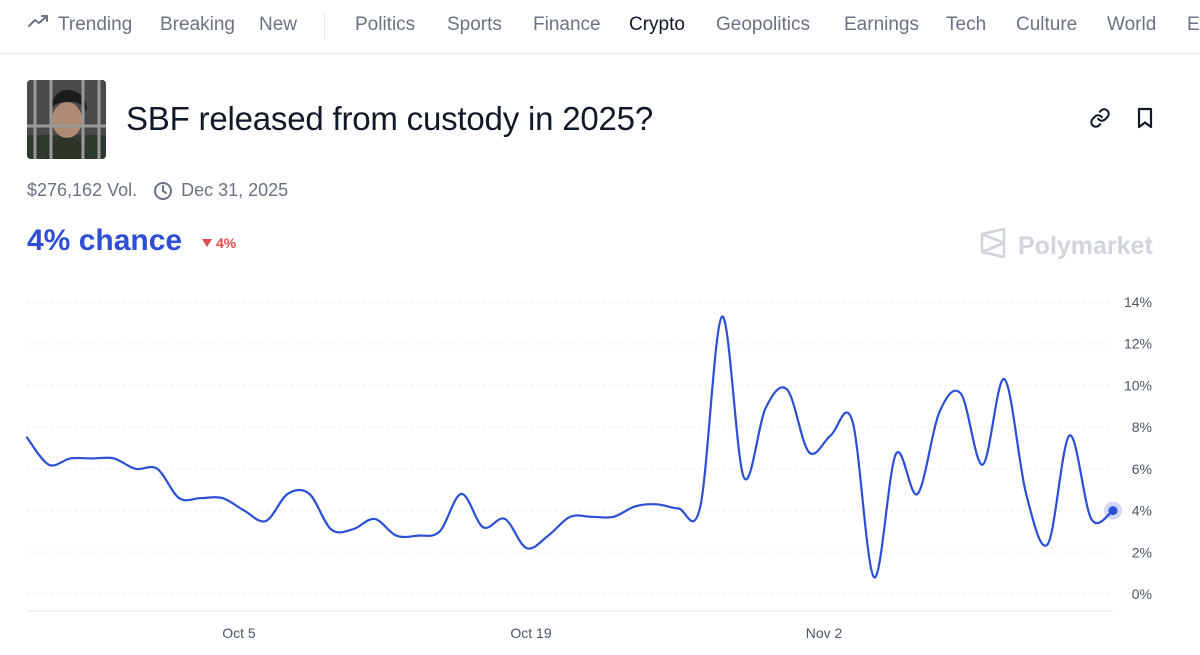  I want to click on nav-tech: Tech, so click(966, 24).